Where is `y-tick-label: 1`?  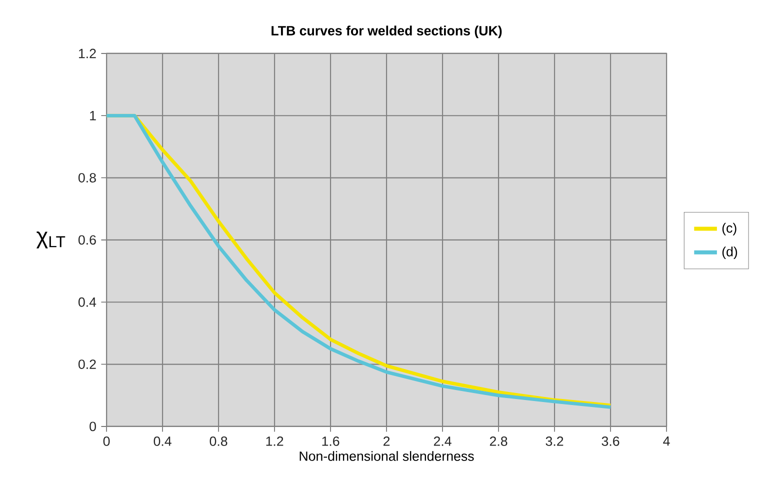
y-tick-label: 1 is located at coordinates (93, 115).